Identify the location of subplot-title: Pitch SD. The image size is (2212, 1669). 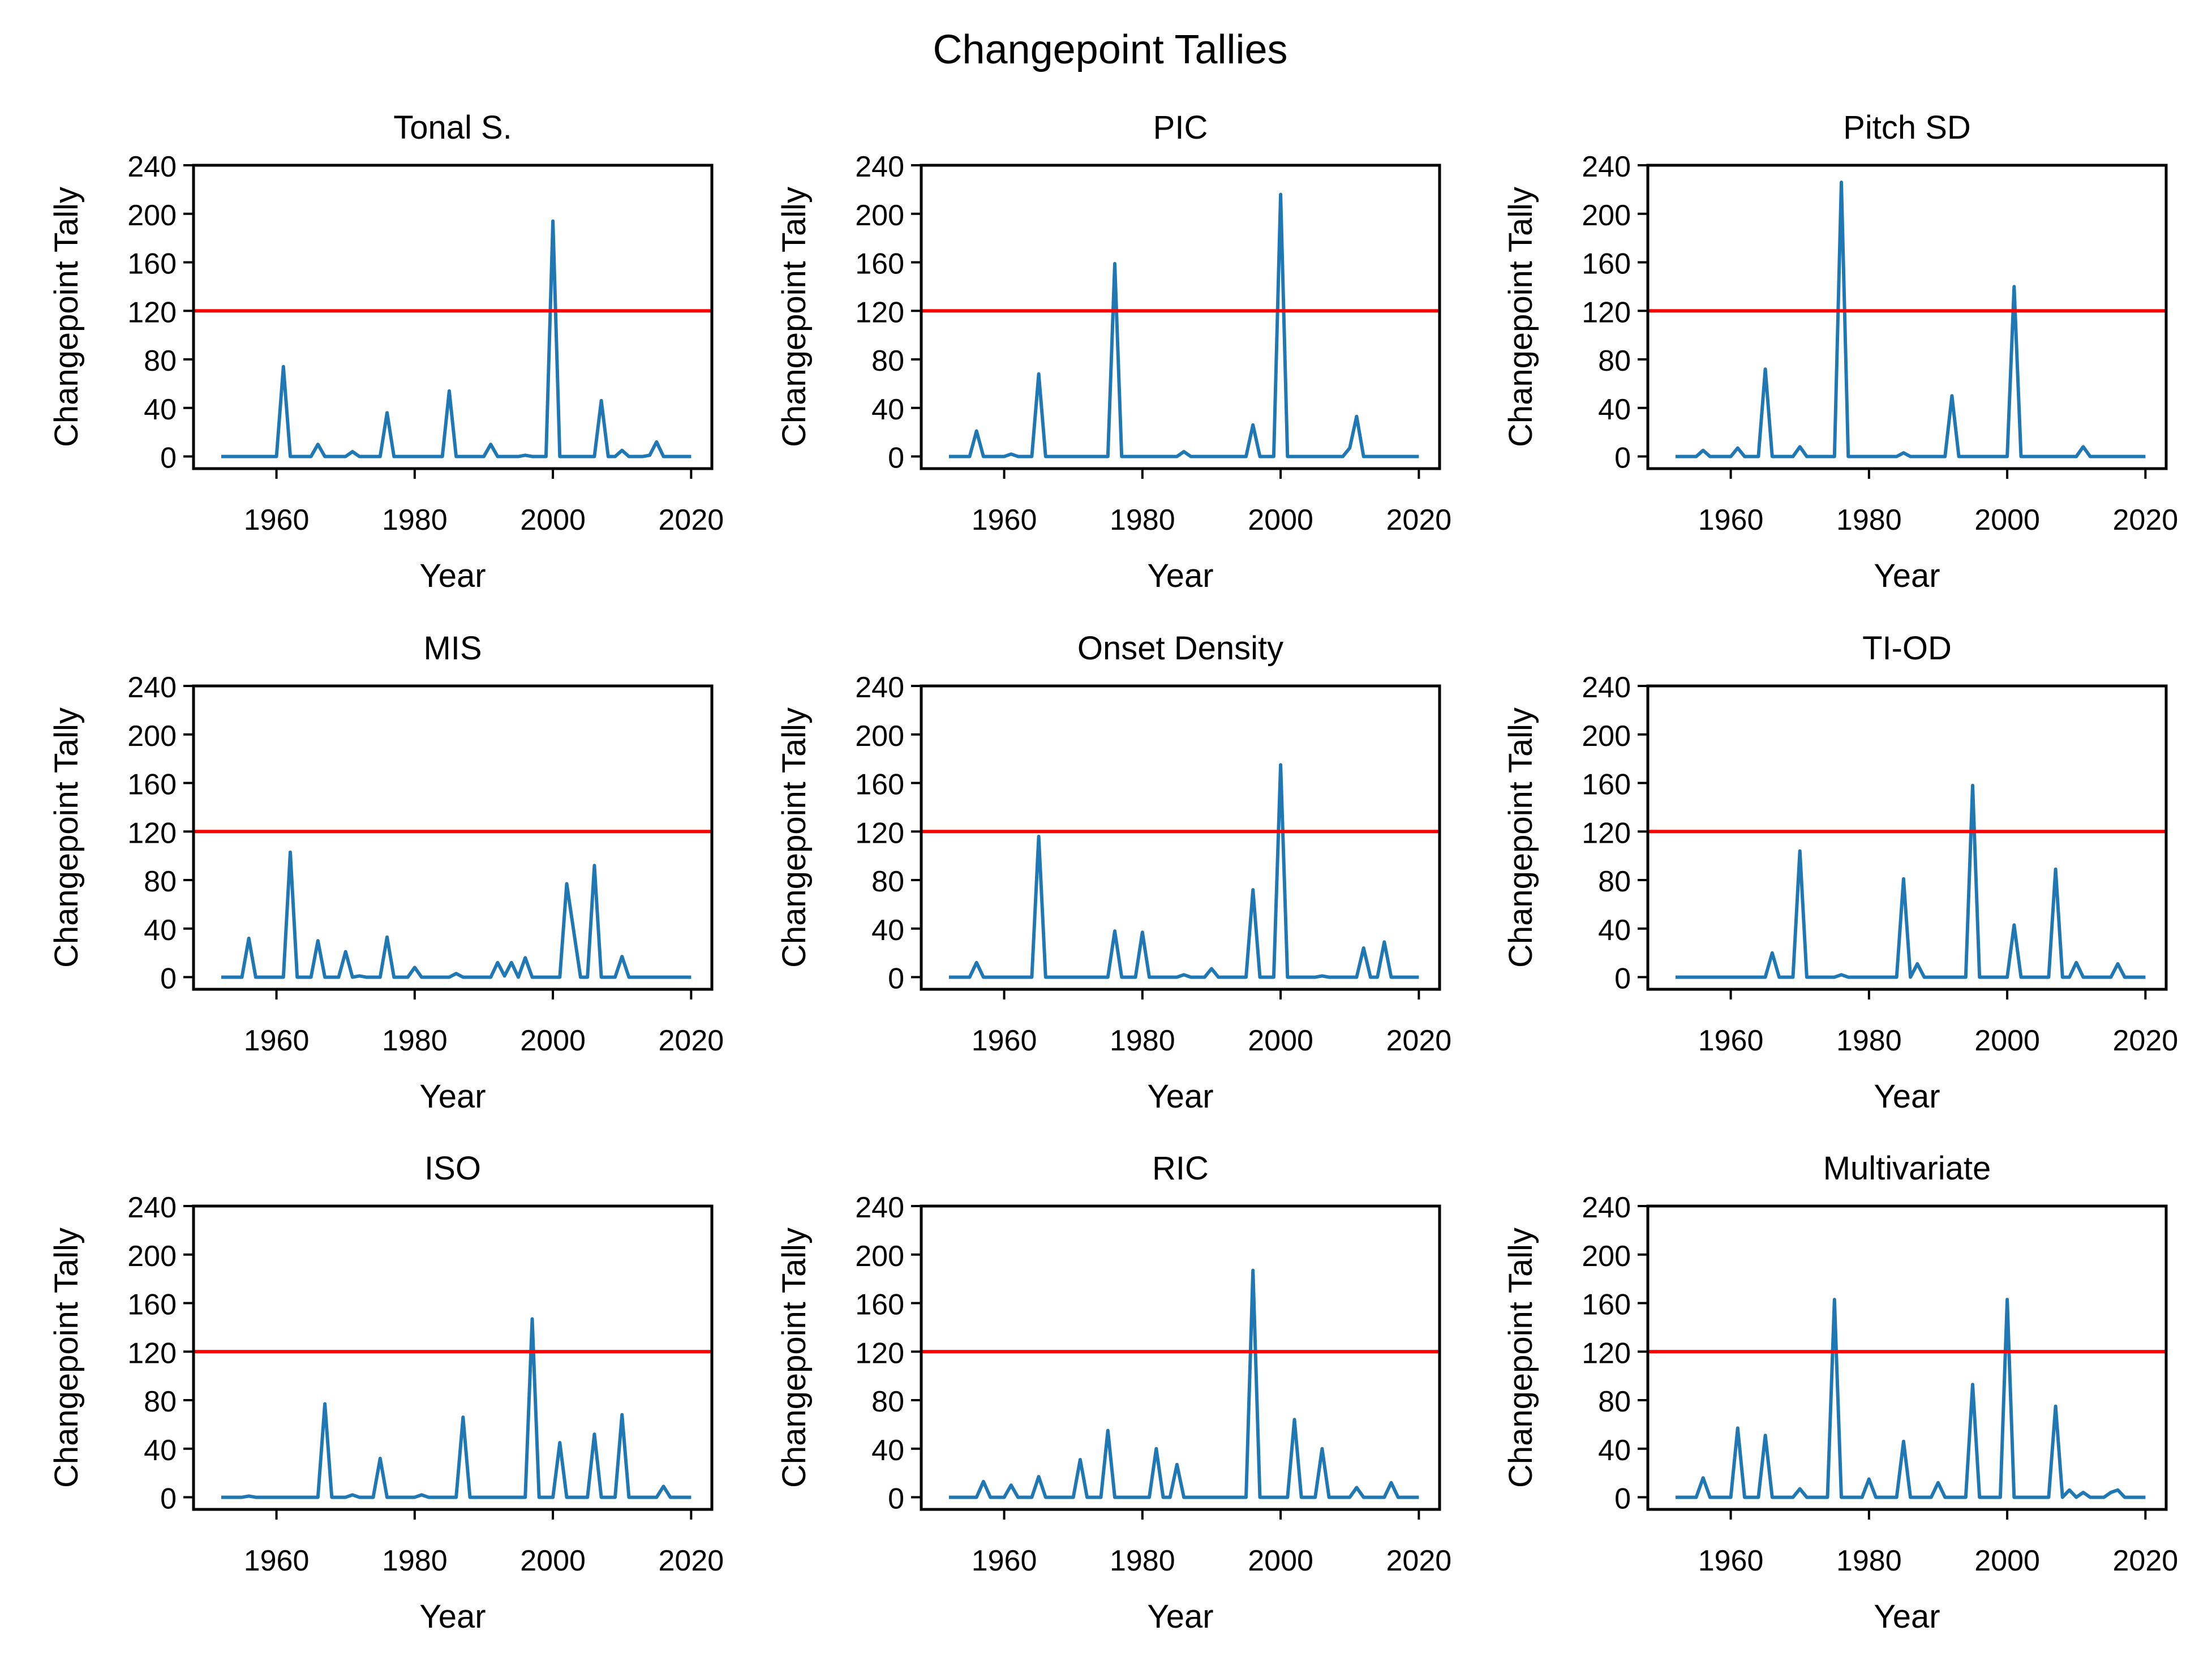
(1907, 127).